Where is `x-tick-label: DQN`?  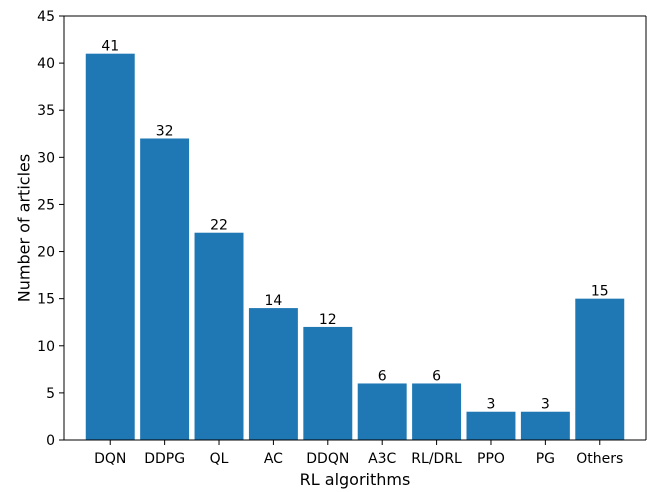
x-tick-label: DQN is located at coordinates (110, 459).